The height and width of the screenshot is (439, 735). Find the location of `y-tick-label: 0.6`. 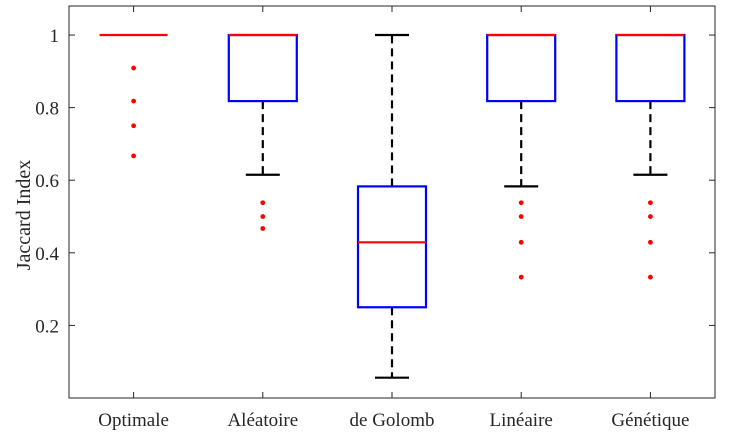

y-tick-label: 0.6 is located at coordinates (47, 181).